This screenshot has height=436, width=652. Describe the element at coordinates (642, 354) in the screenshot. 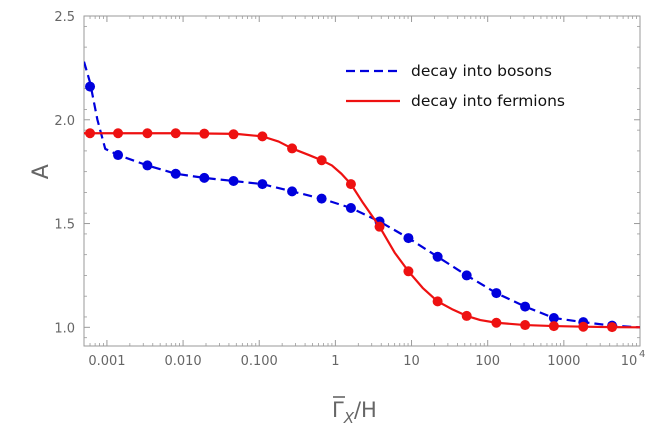

I see `x-tick-label-exponent: 4` at that location.